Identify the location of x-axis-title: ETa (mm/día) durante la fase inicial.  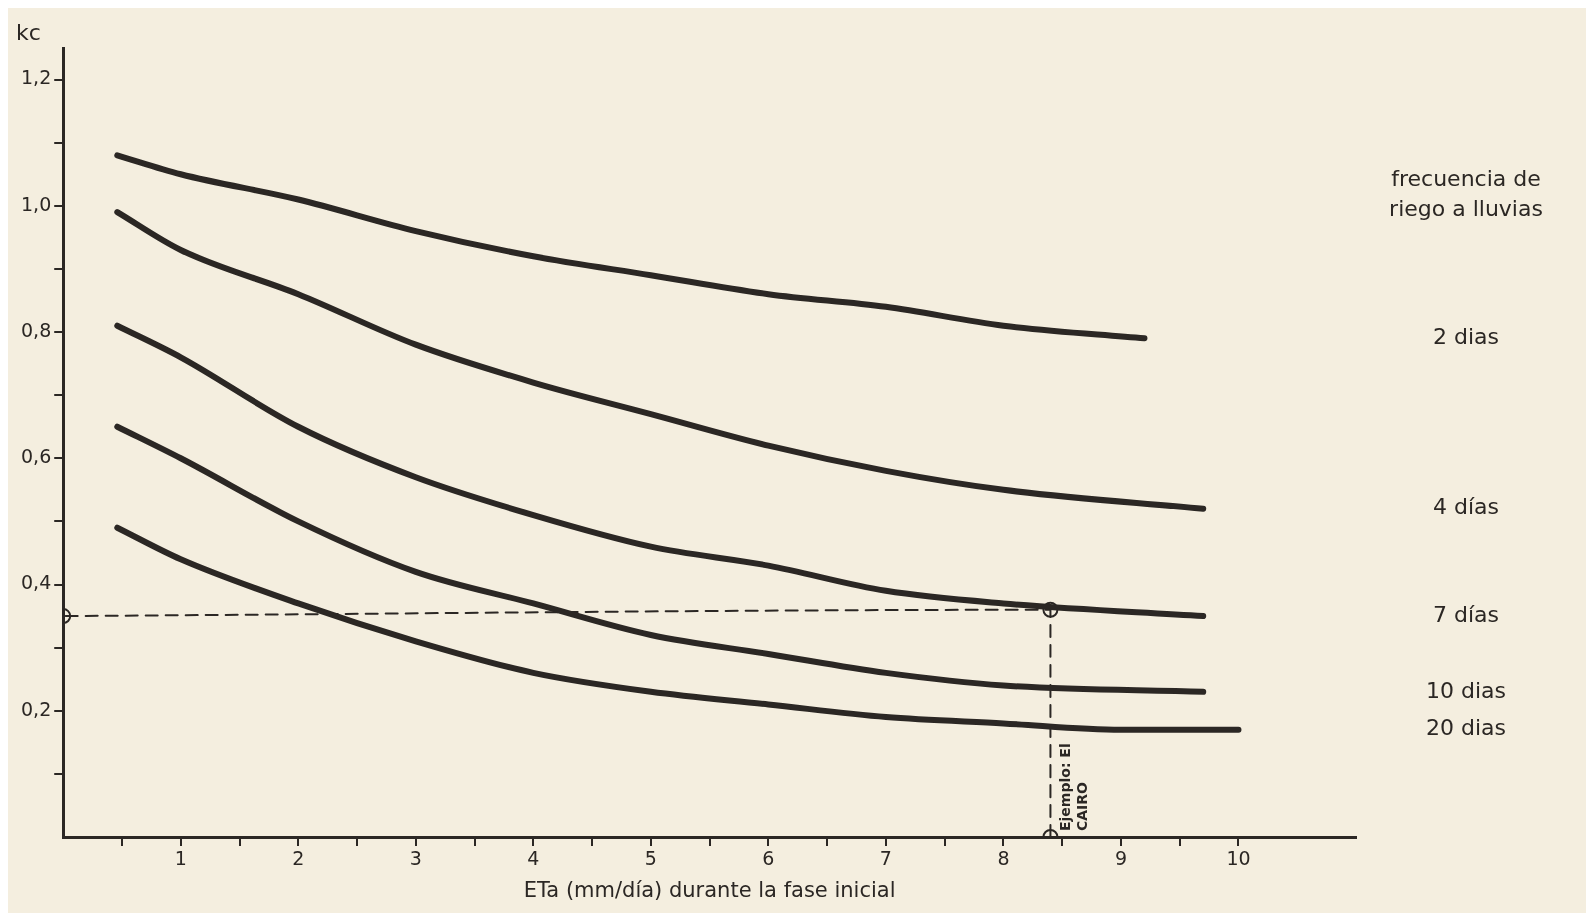
(709, 889).